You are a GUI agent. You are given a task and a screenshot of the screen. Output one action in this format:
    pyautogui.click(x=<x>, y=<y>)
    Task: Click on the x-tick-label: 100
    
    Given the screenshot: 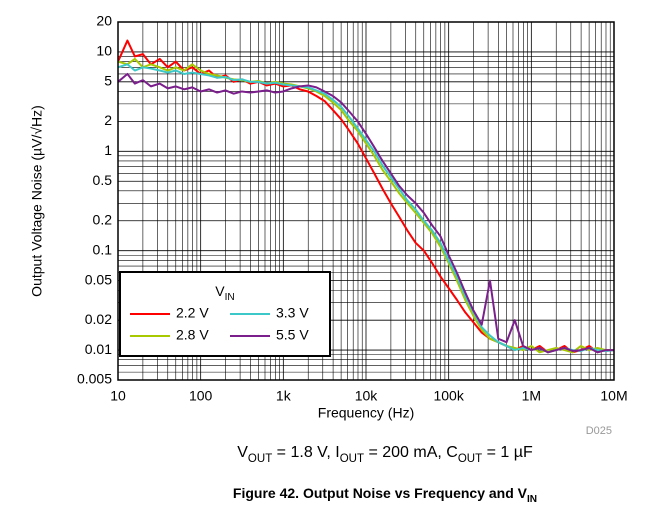 What is the action you would take?
    pyautogui.click(x=201, y=396)
    